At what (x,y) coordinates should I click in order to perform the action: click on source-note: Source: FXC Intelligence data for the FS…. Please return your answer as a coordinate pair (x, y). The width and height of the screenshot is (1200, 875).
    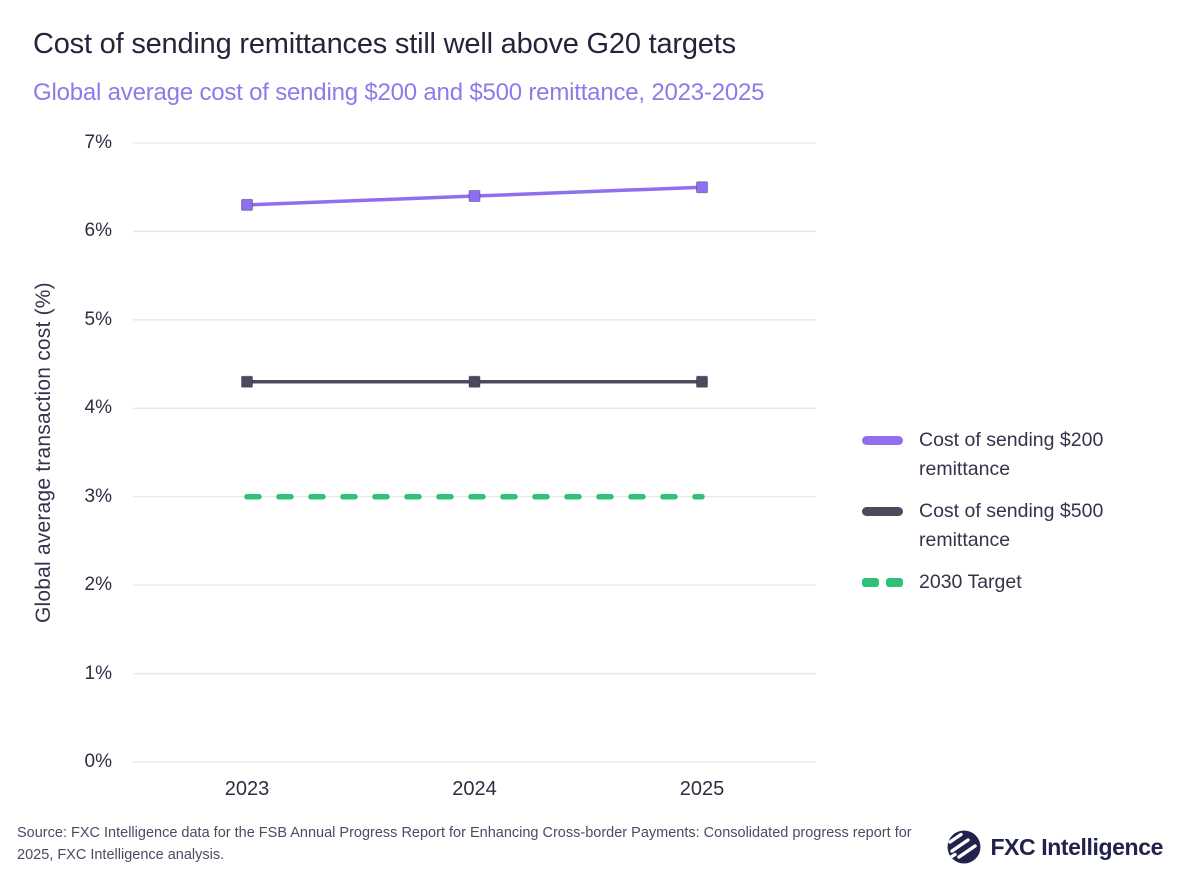
    Looking at the image, I should click on (464, 844).